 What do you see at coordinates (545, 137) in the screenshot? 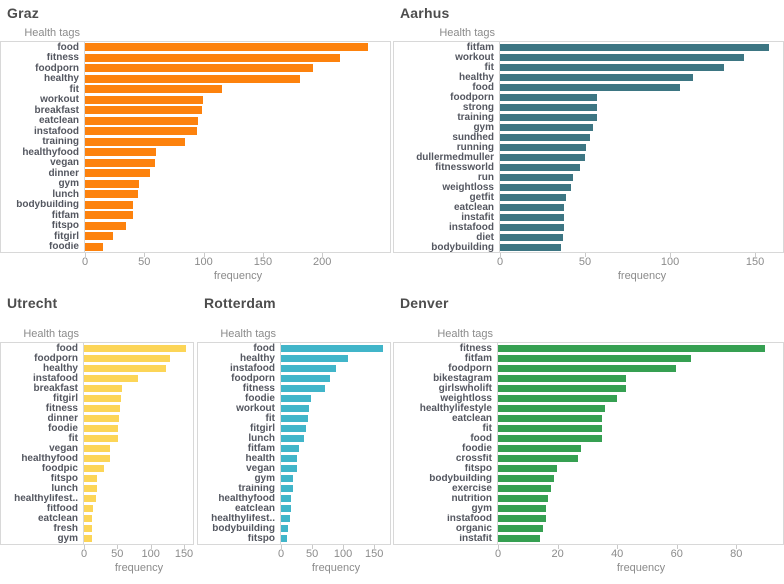
I see `bar-sundhed` at bounding box center [545, 137].